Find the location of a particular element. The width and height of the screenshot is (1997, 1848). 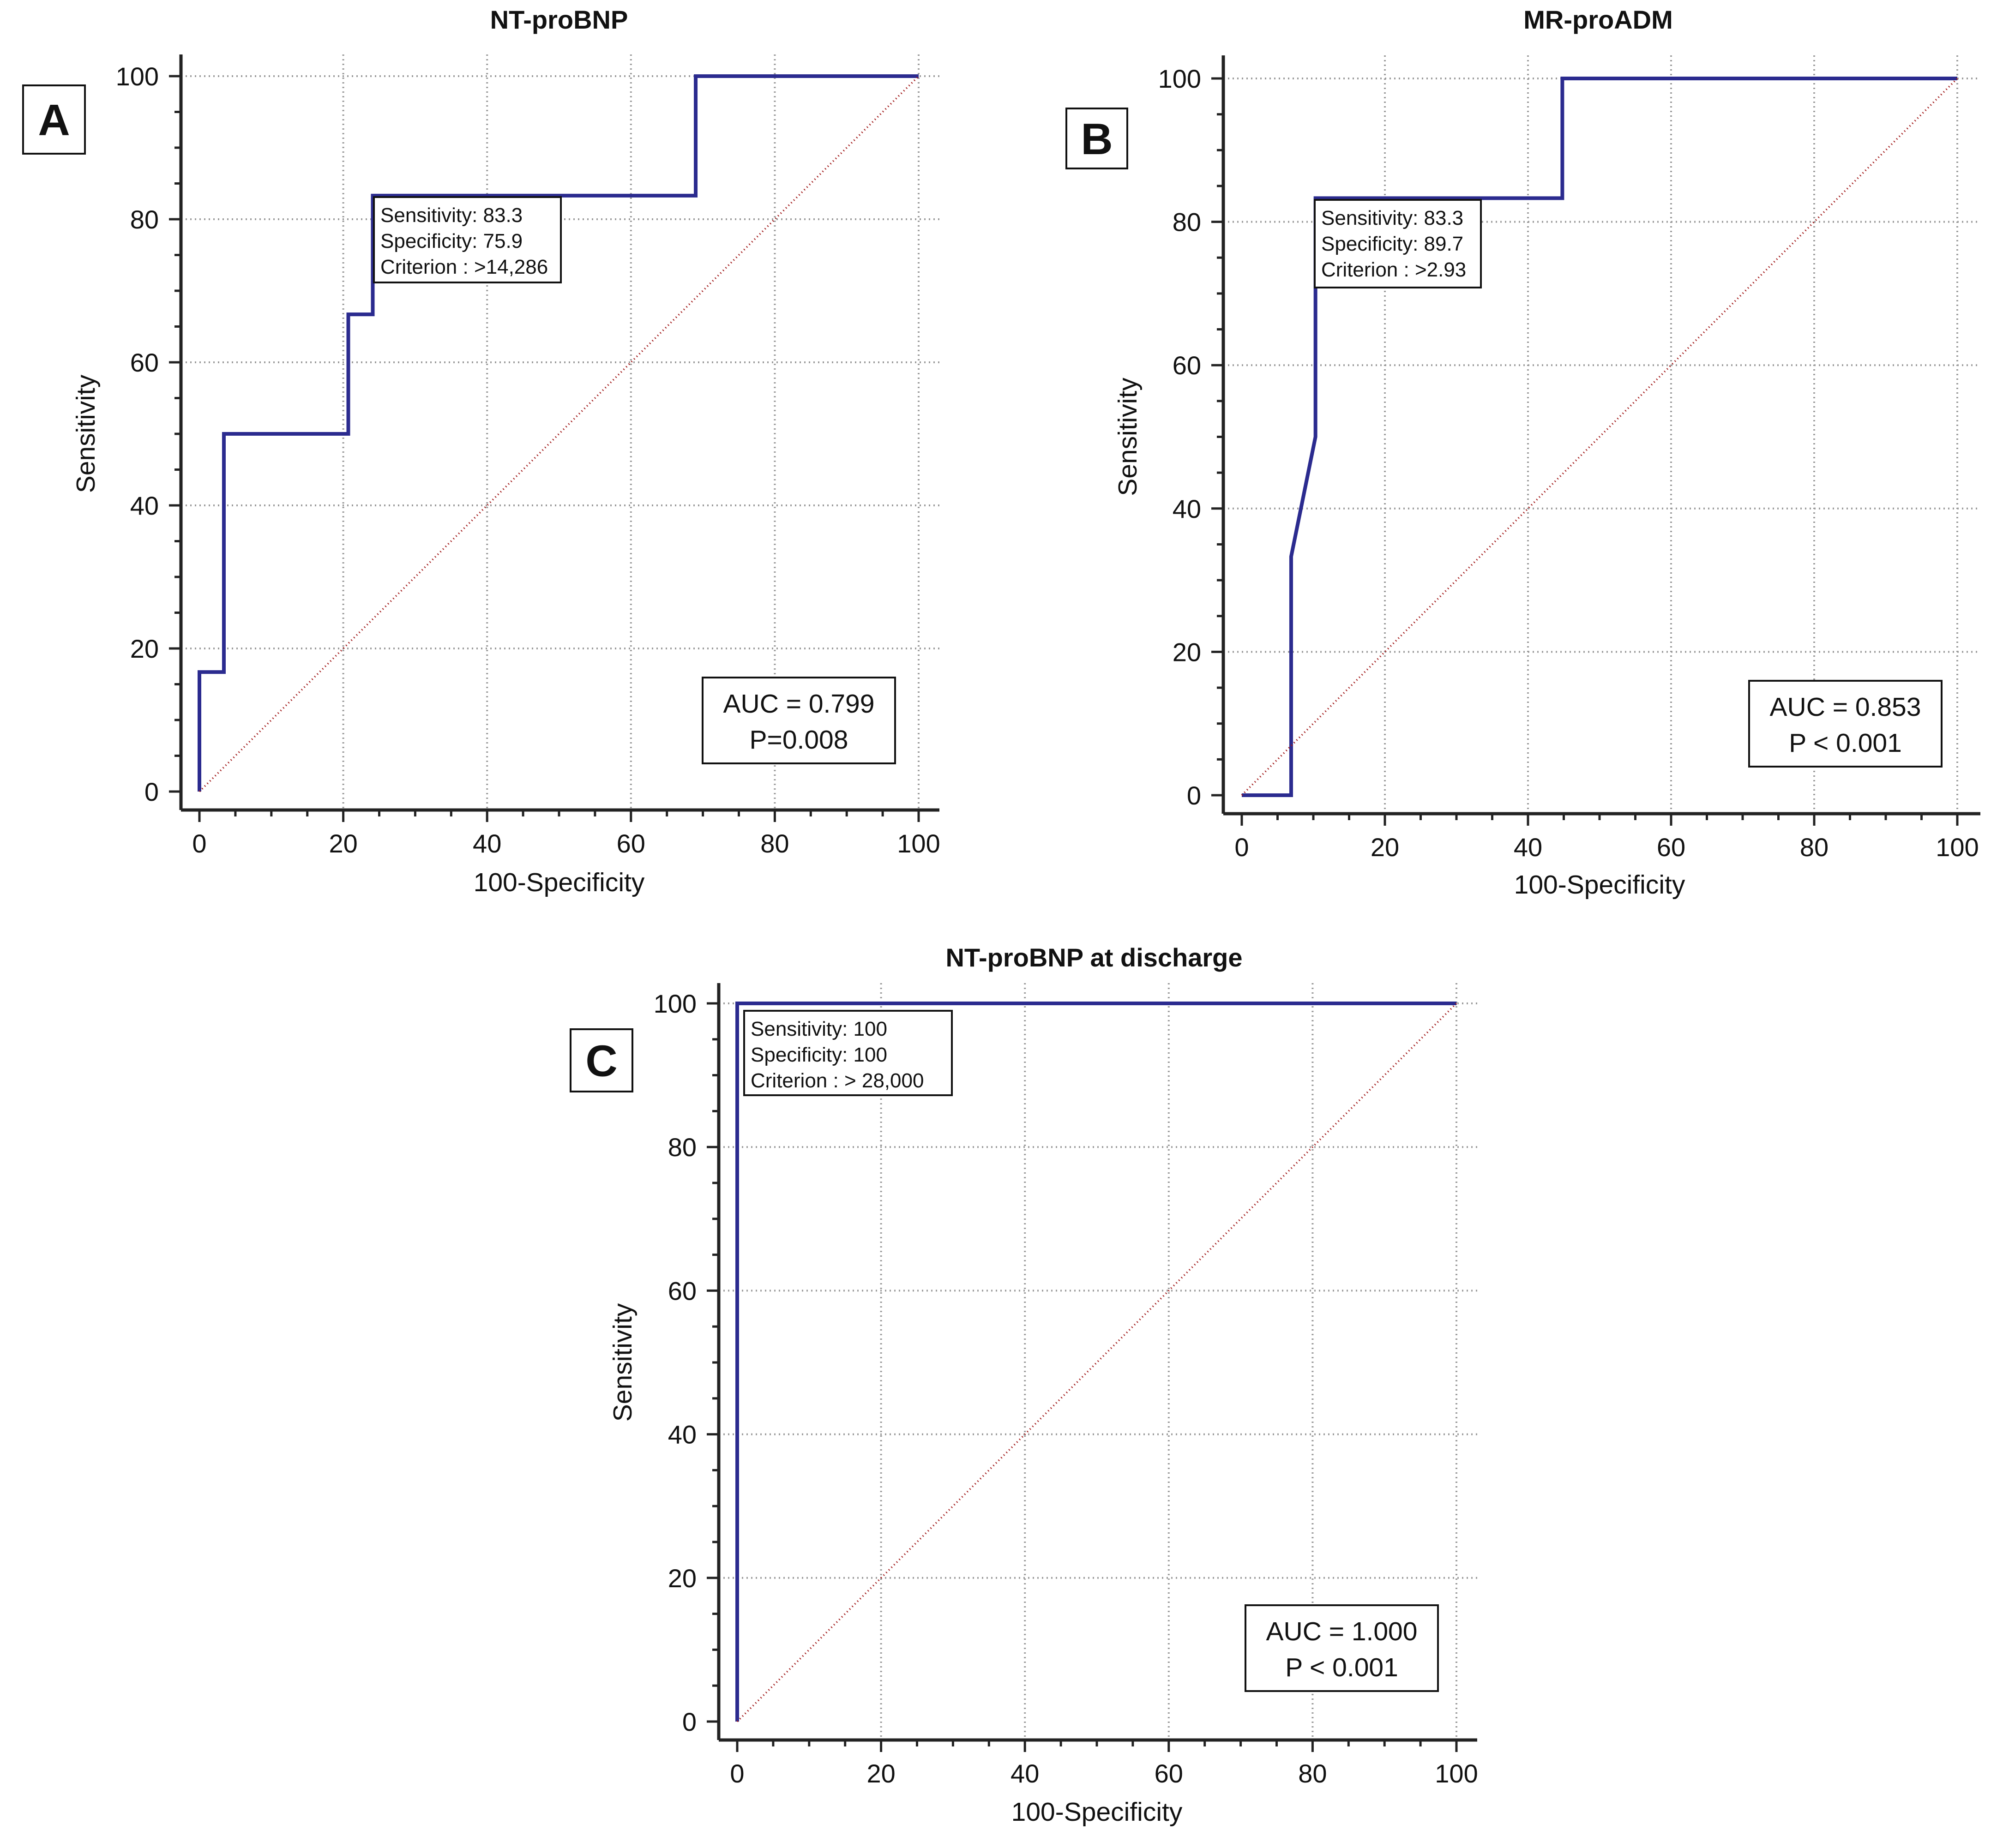

panel-letter: C is located at coordinates (601, 1061).